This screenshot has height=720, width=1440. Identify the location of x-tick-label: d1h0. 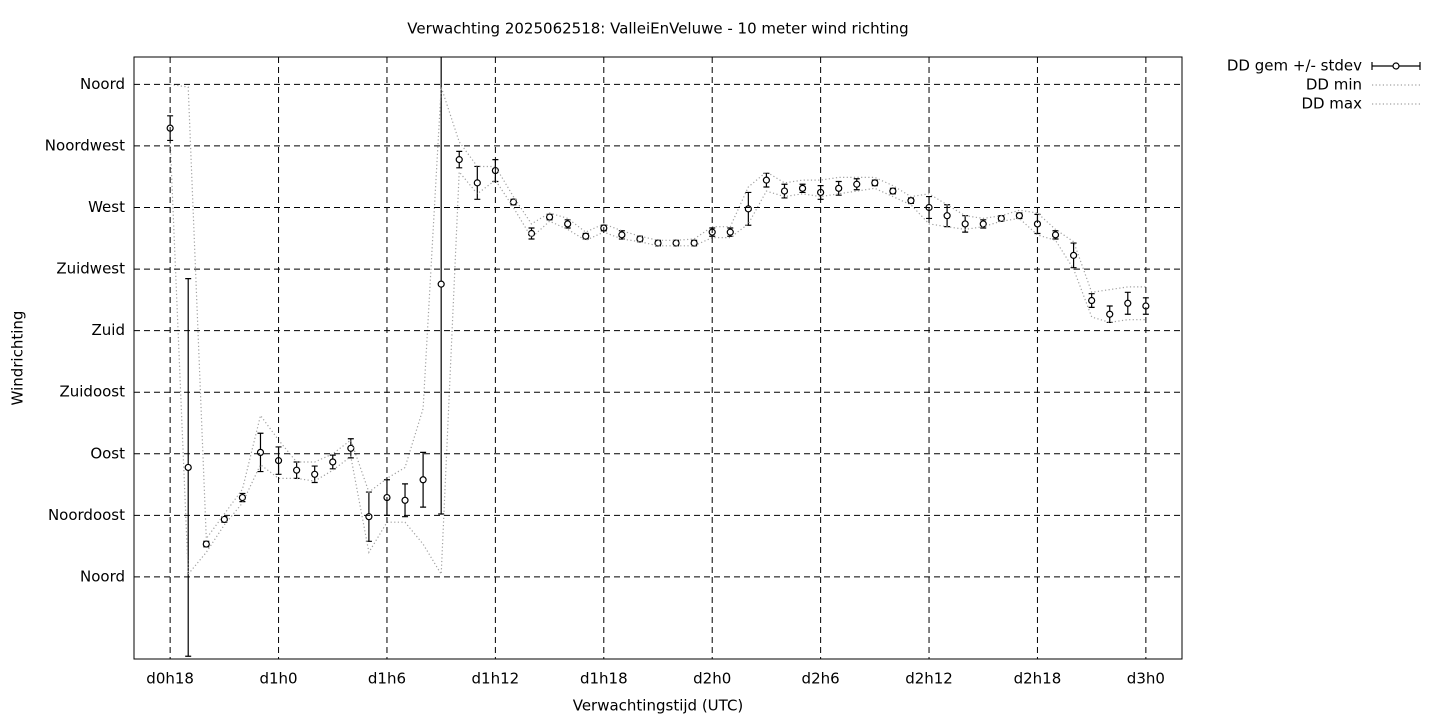
(278, 679).